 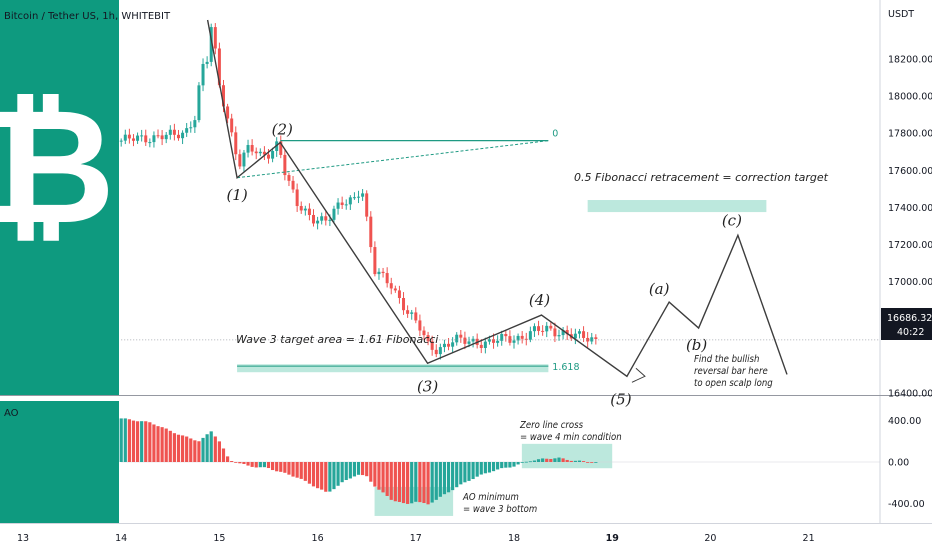 I want to click on price-axis, so click(x=906, y=275).